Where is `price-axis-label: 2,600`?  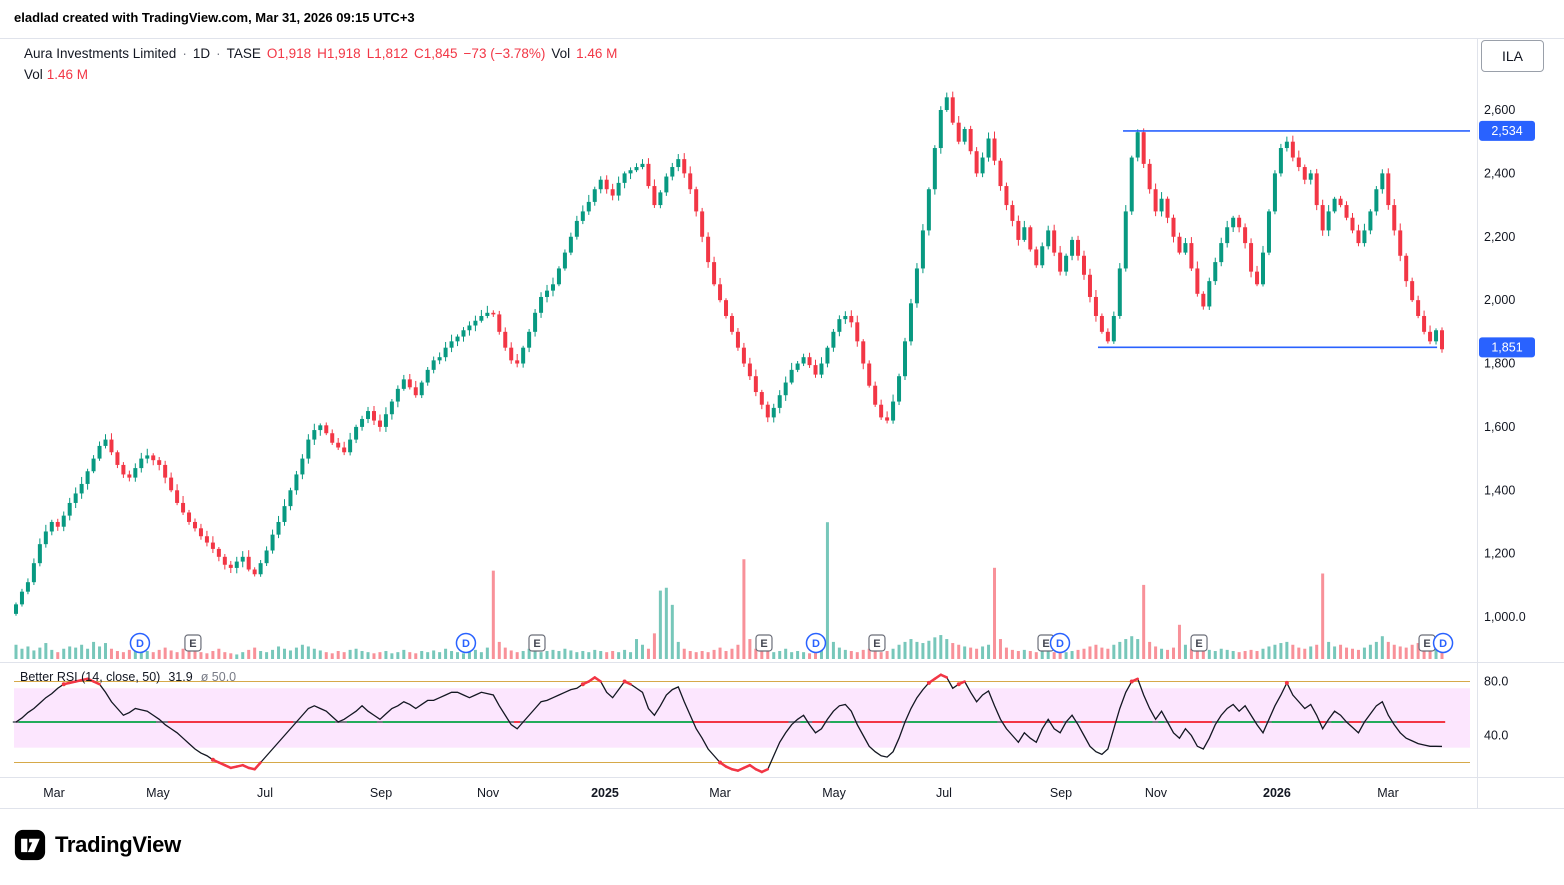
price-axis-label: 2,600 is located at coordinates (1499, 110).